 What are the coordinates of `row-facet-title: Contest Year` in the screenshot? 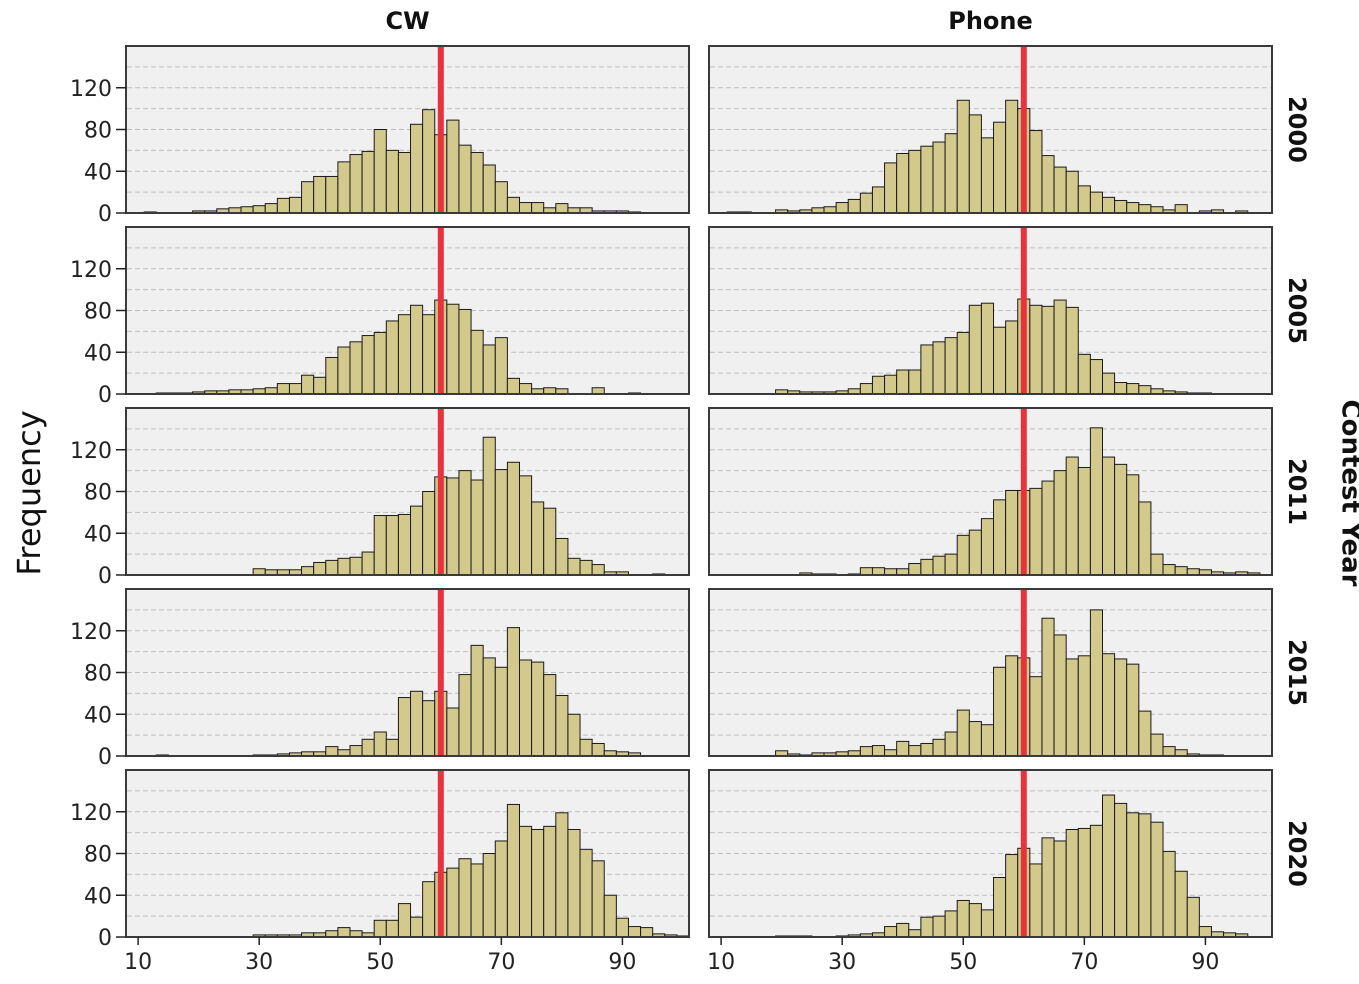 It's located at (1347, 493).